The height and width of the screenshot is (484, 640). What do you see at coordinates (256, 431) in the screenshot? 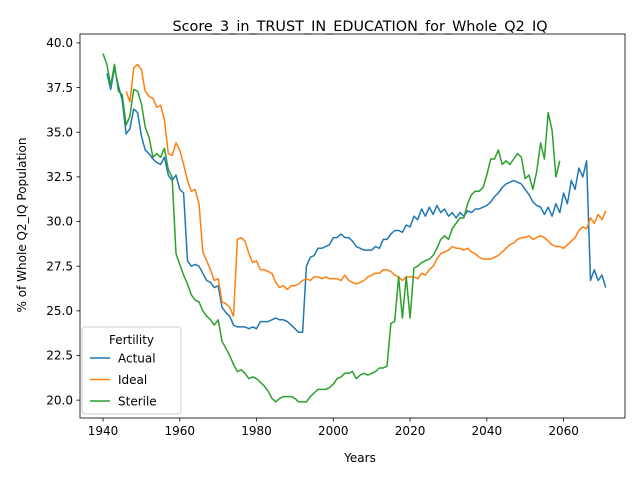
I see `x-tick-label: 1980` at bounding box center [256, 431].